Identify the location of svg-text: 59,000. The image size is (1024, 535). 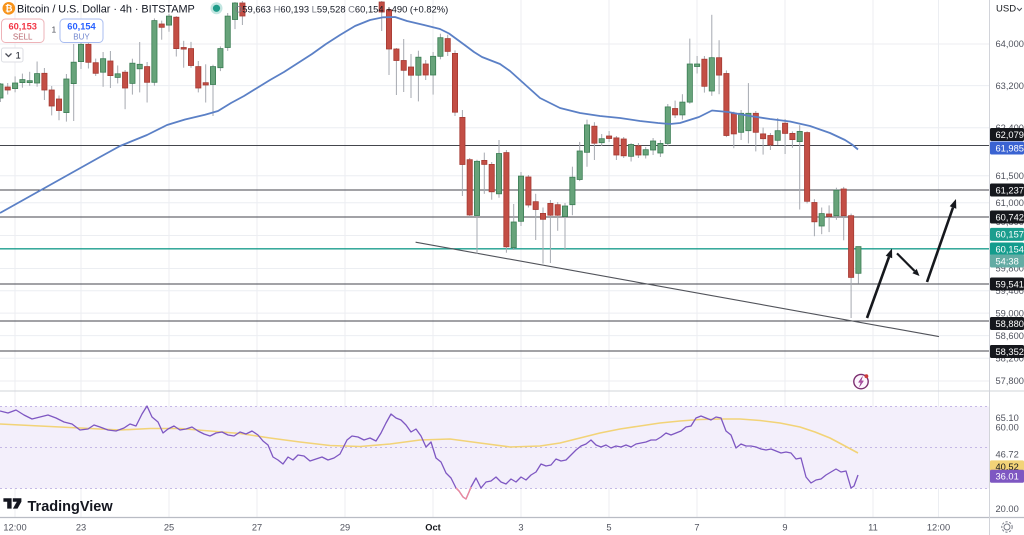
(1010, 313).